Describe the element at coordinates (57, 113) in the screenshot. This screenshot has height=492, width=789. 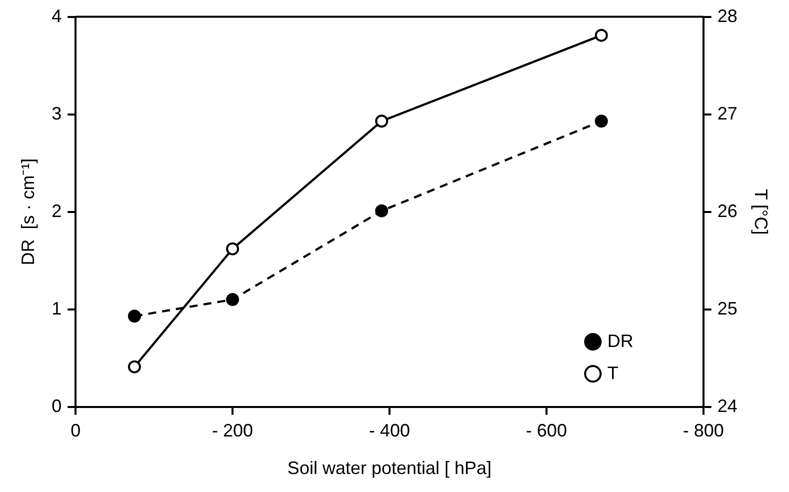
I see `y-tick-label: 3` at that location.